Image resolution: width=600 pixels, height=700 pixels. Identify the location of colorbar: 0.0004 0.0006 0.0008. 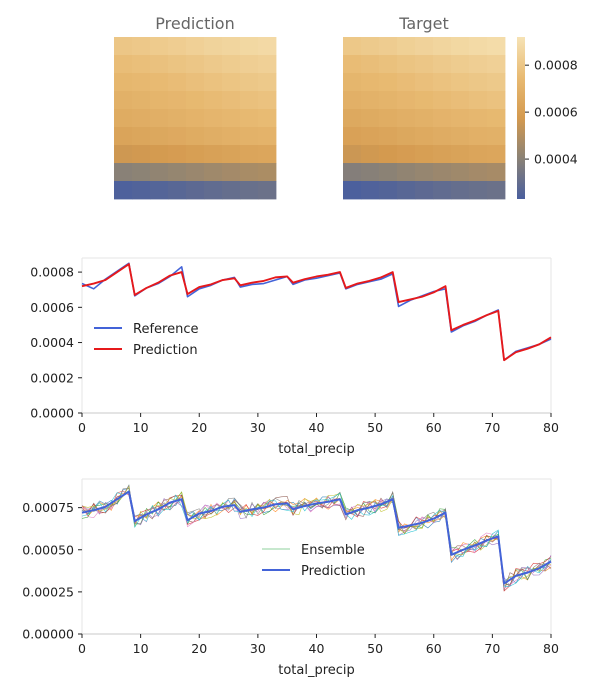
(547, 118).